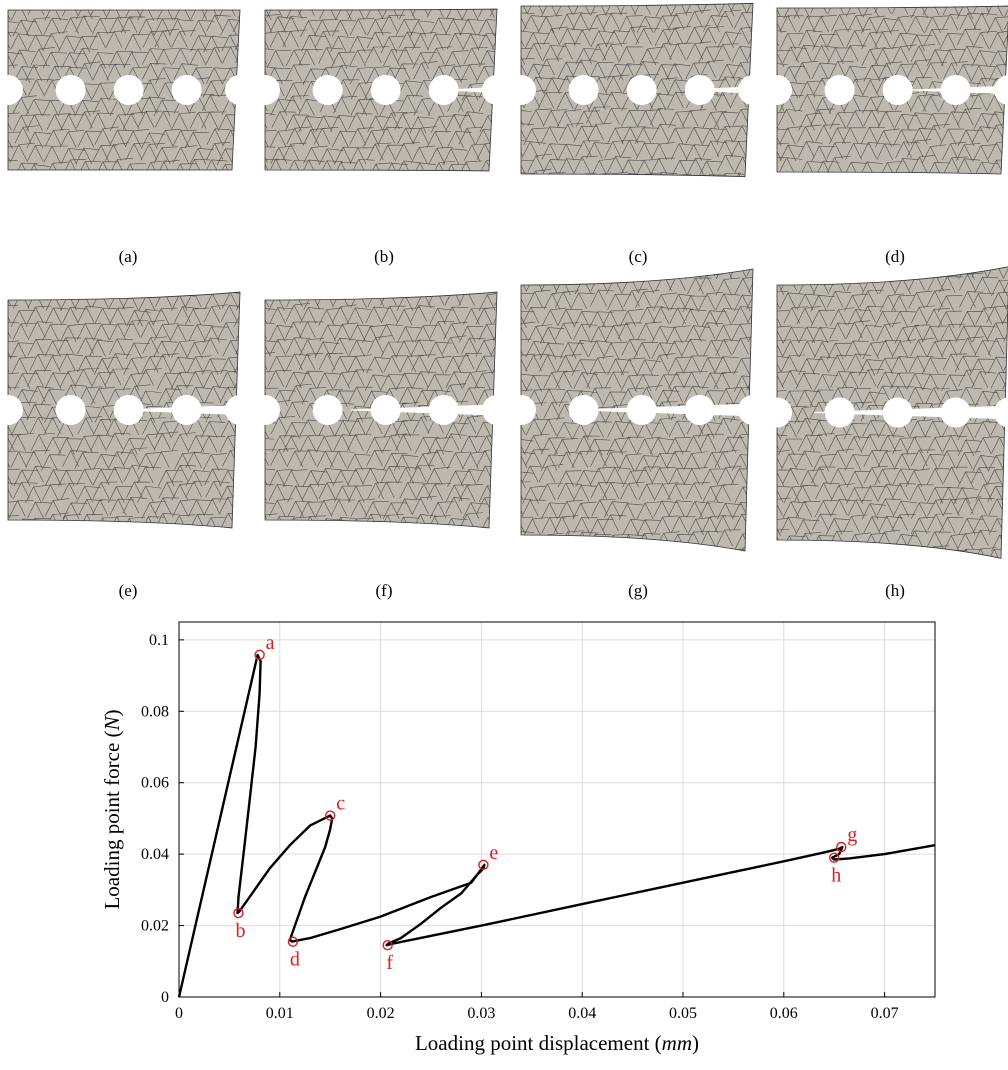  I want to click on point-label-b: b, so click(240, 931).